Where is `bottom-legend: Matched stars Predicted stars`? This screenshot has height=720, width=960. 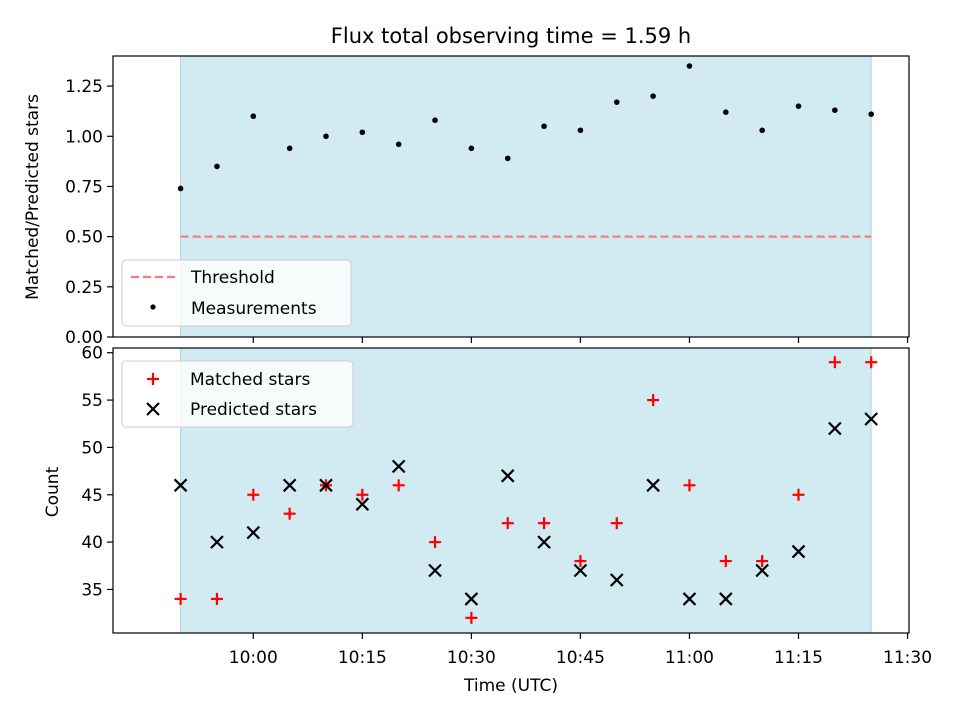
bottom-legend: Matched stars Predicted stars is located at coordinates (237, 394).